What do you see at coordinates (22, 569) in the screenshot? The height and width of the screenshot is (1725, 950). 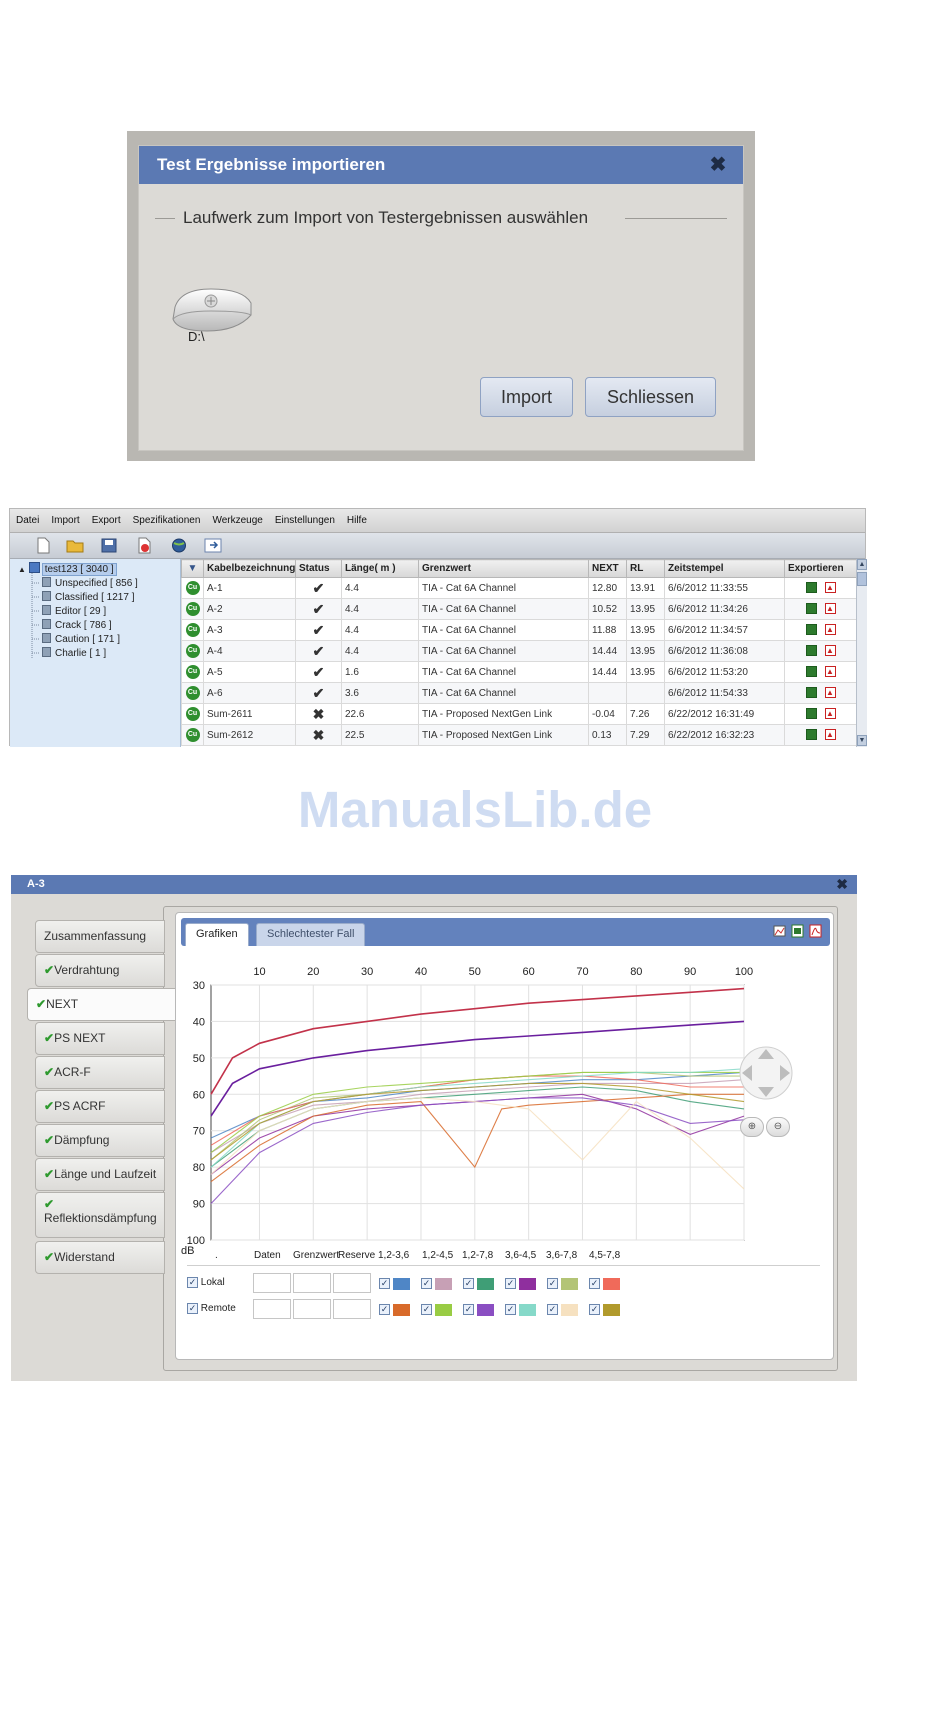 I see `collapse-icon: ▲` at bounding box center [22, 569].